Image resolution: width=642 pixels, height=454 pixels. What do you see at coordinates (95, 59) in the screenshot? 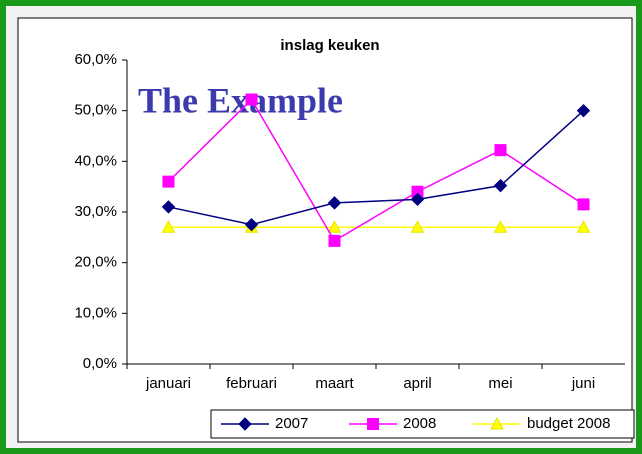
I see `y-tick-label: 60,0%` at bounding box center [95, 59].